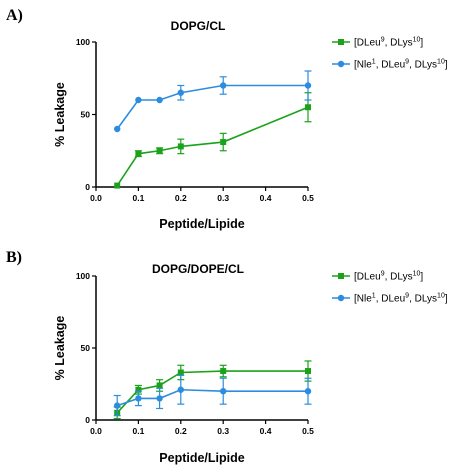  What do you see at coordinates (14, 15) in the screenshot?
I see `panel-label: A)` at bounding box center [14, 15].